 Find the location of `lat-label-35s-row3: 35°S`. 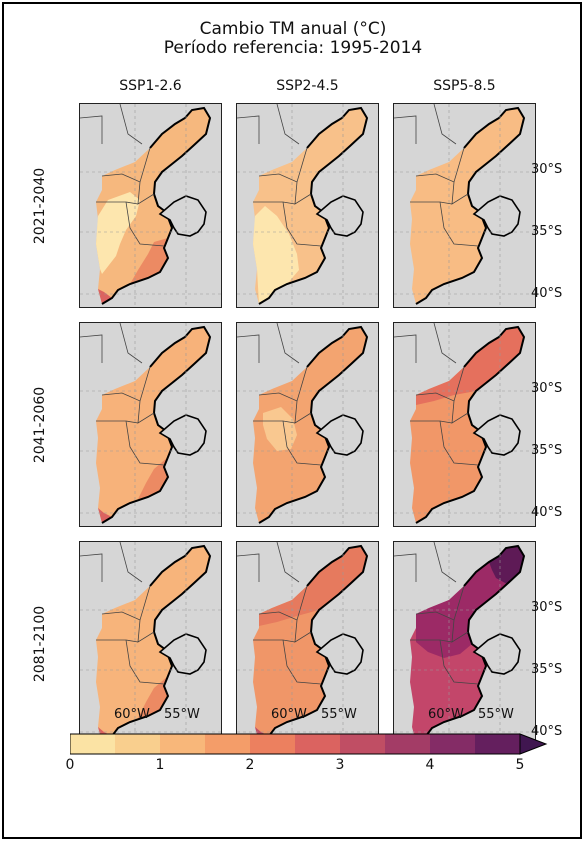

lat-label-35s-row3: 35°S is located at coordinates (547, 669).